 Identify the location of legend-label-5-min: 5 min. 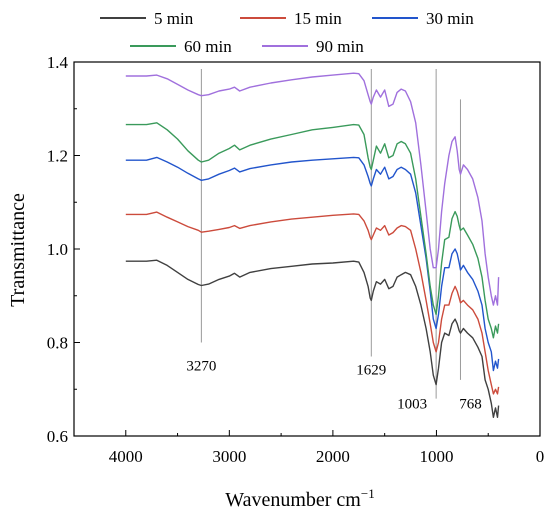
(174, 18).